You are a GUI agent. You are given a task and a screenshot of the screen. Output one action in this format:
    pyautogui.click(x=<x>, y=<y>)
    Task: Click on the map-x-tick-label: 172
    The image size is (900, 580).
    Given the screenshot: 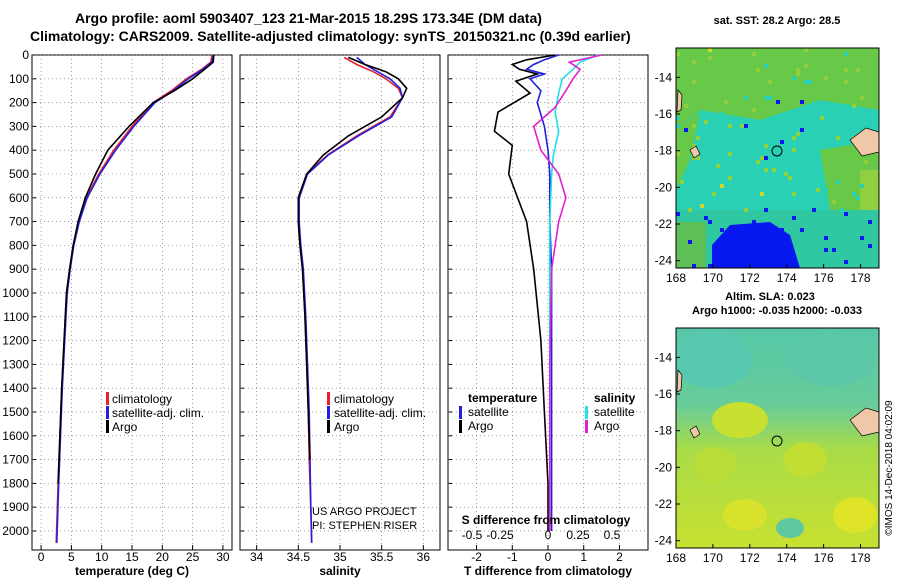 What is the action you would take?
    pyautogui.click(x=750, y=278)
    